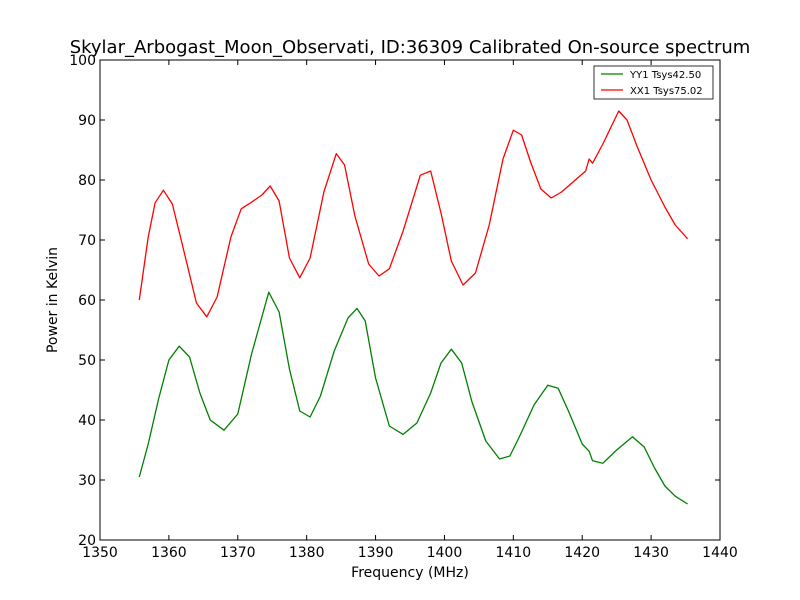  What do you see at coordinates (410, 573) in the screenshot?
I see `x-axis-label: Frequency (MHz)` at bounding box center [410, 573].